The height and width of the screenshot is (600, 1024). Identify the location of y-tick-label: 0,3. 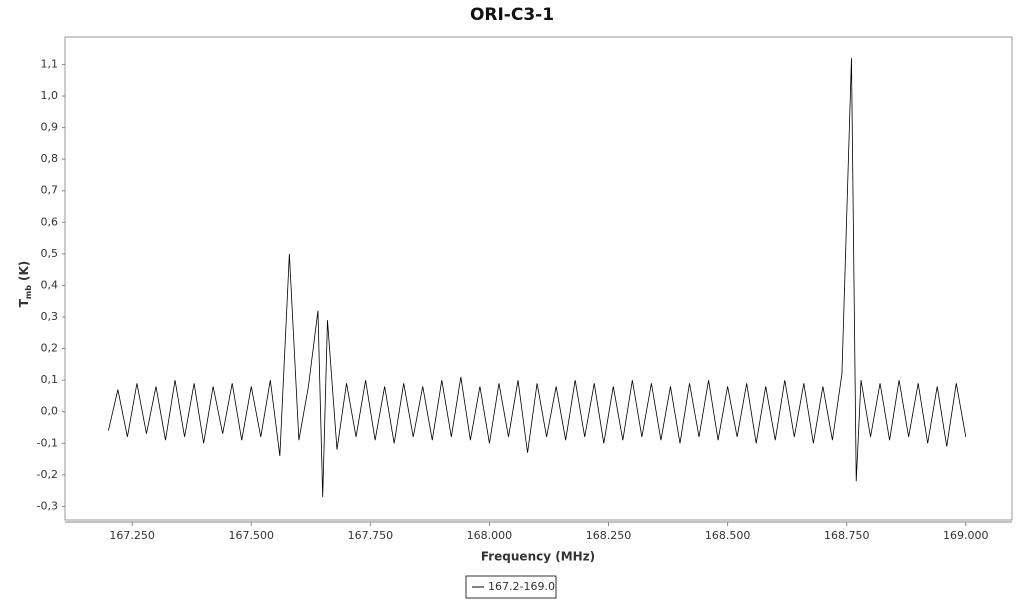
(50, 316).